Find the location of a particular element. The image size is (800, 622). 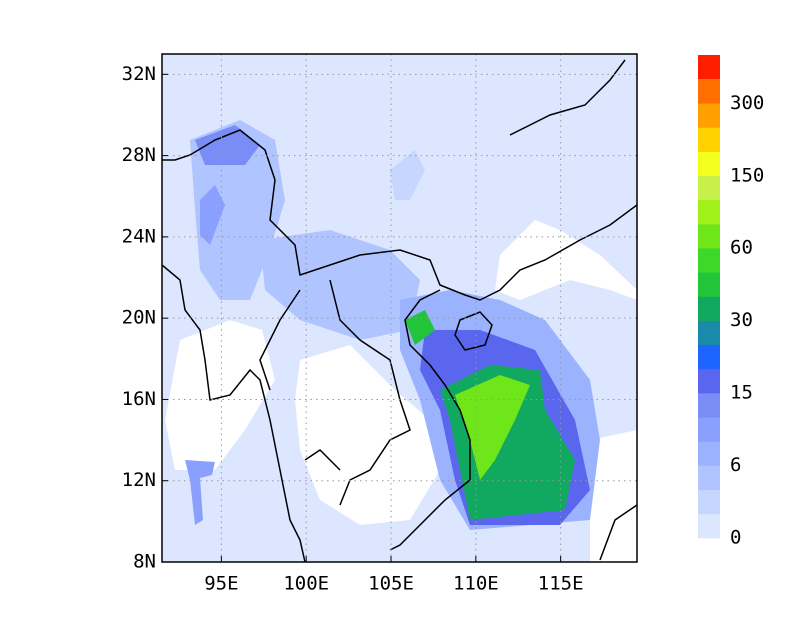

colorbar-label: 300 is located at coordinates (747, 103).